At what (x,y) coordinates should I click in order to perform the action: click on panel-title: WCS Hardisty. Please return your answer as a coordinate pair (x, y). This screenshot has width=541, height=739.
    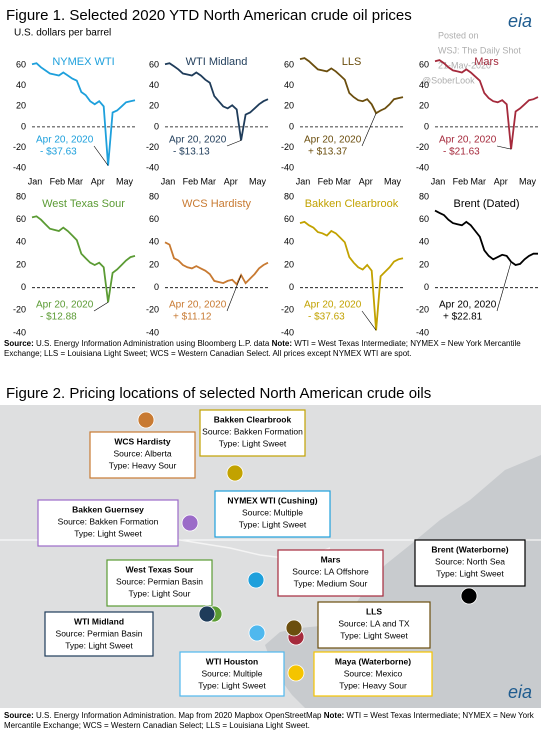
    Looking at the image, I should click on (217, 204).